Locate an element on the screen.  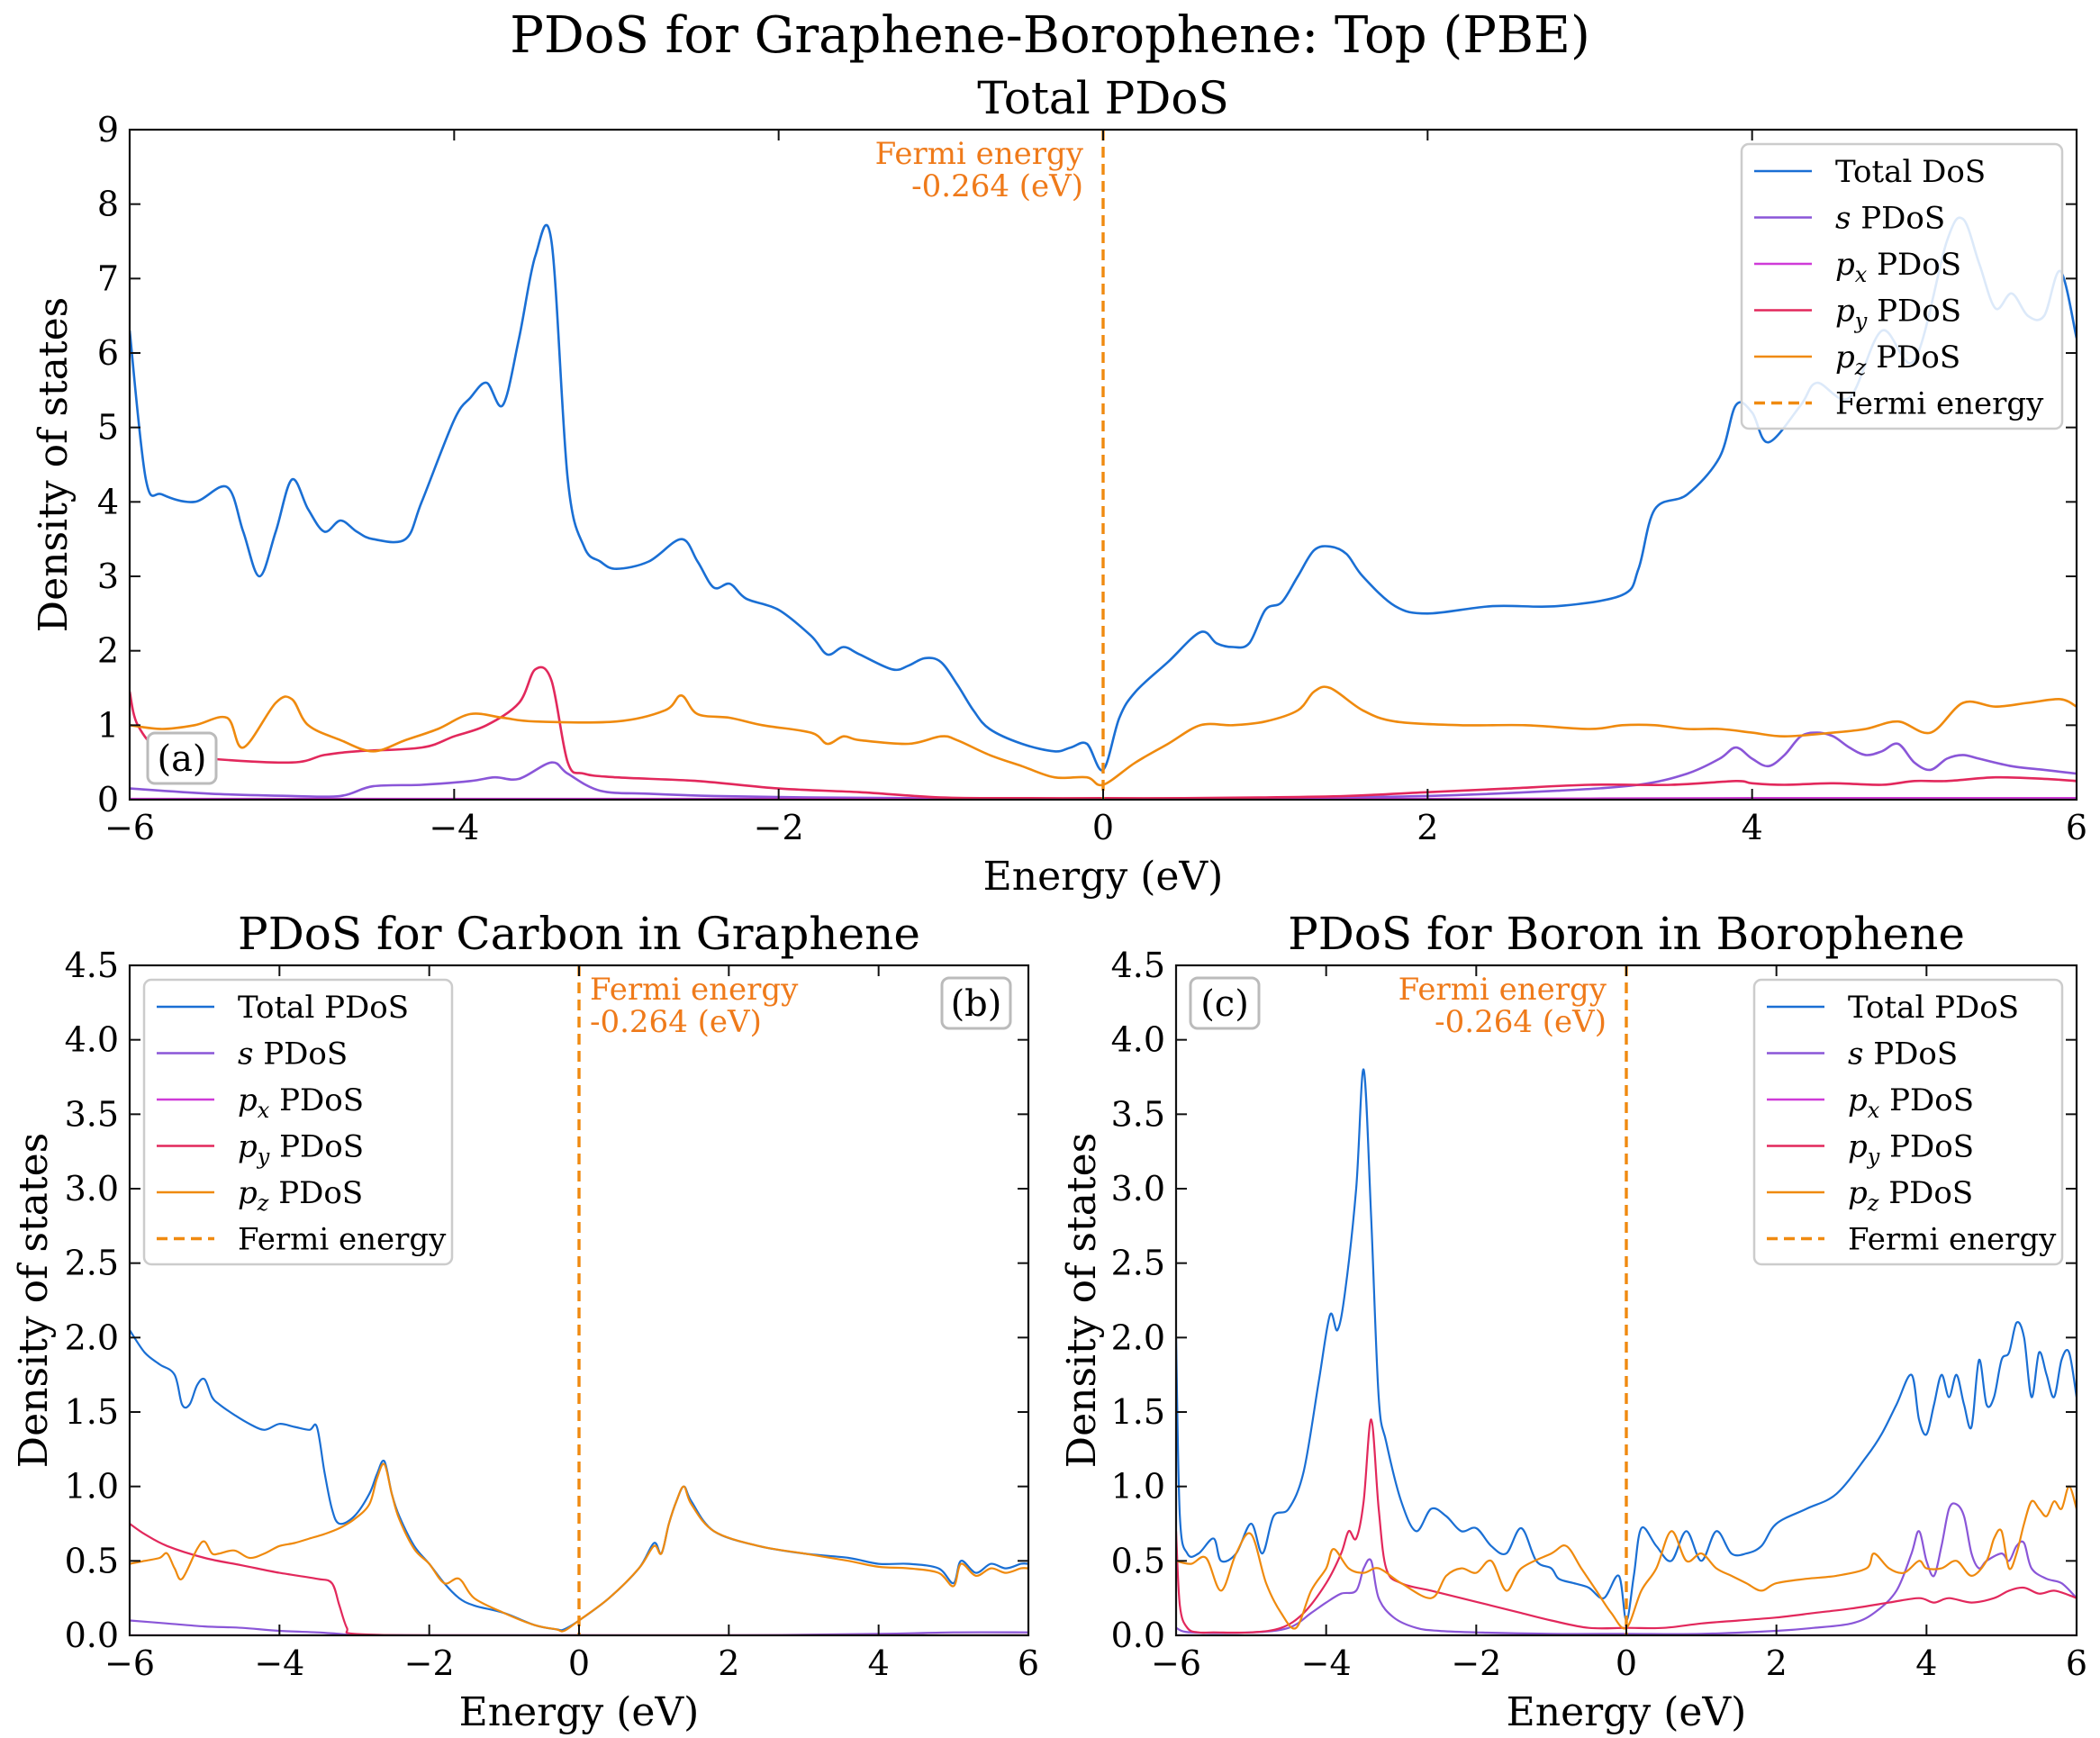
y-tick-label: 1.0 is located at coordinates (1138, 1487).